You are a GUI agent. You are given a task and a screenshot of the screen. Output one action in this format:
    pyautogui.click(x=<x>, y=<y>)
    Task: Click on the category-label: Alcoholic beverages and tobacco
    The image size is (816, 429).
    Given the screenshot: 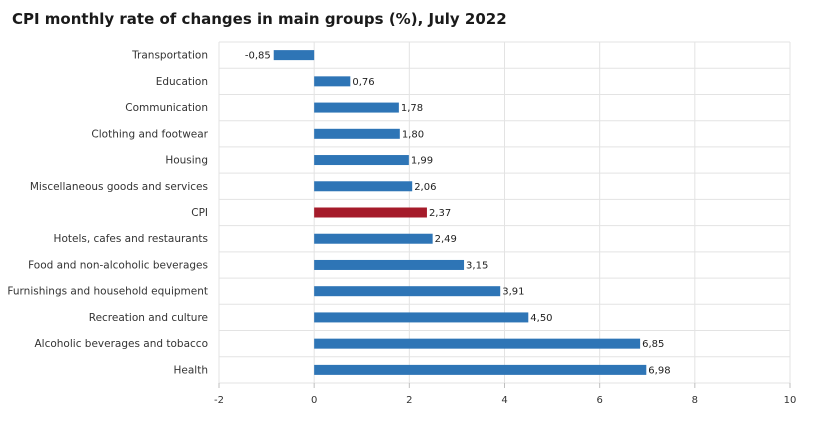 What is the action you would take?
    pyautogui.click(x=121, y=344)
    